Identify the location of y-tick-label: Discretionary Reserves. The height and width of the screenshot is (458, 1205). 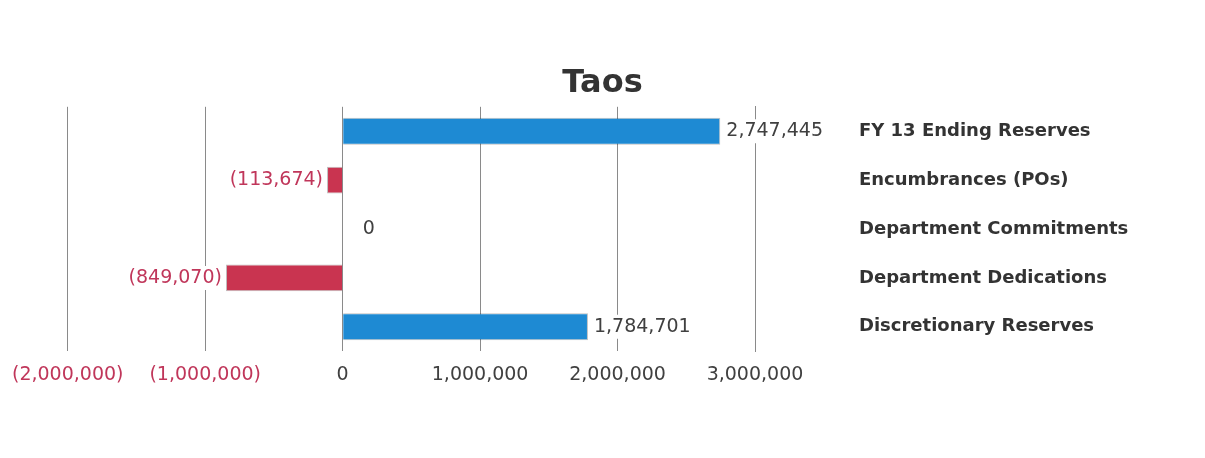
(977, 325).